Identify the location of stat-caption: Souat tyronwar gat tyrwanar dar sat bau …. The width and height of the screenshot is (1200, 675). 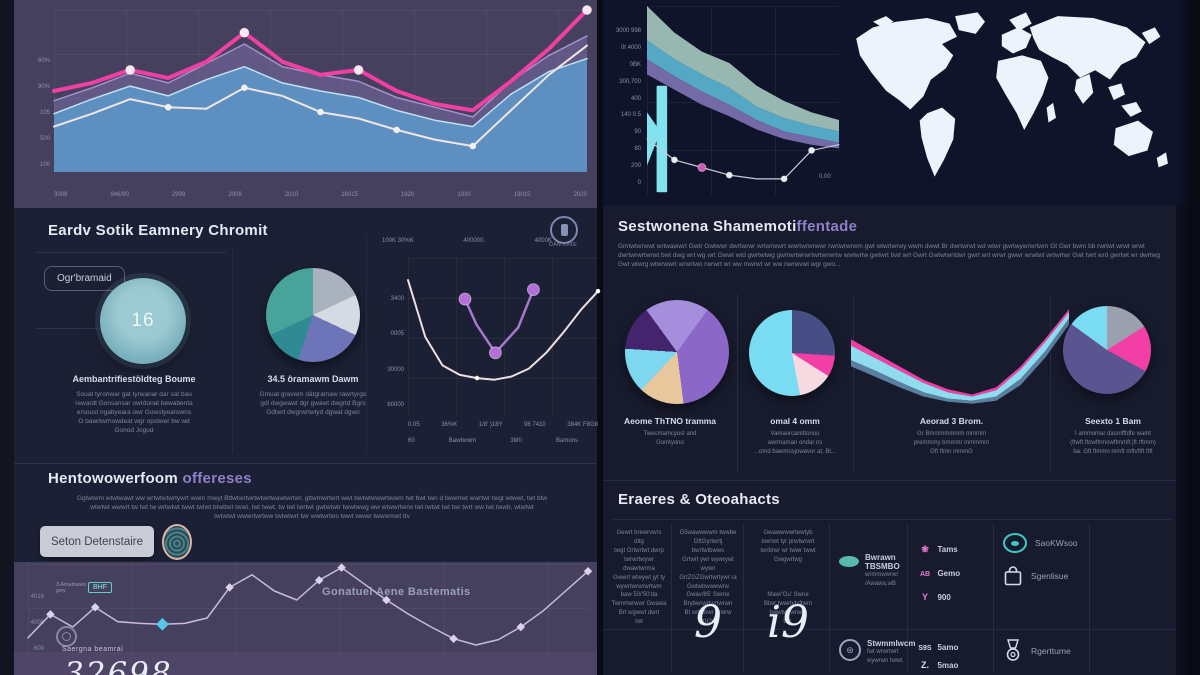
(134, 412).